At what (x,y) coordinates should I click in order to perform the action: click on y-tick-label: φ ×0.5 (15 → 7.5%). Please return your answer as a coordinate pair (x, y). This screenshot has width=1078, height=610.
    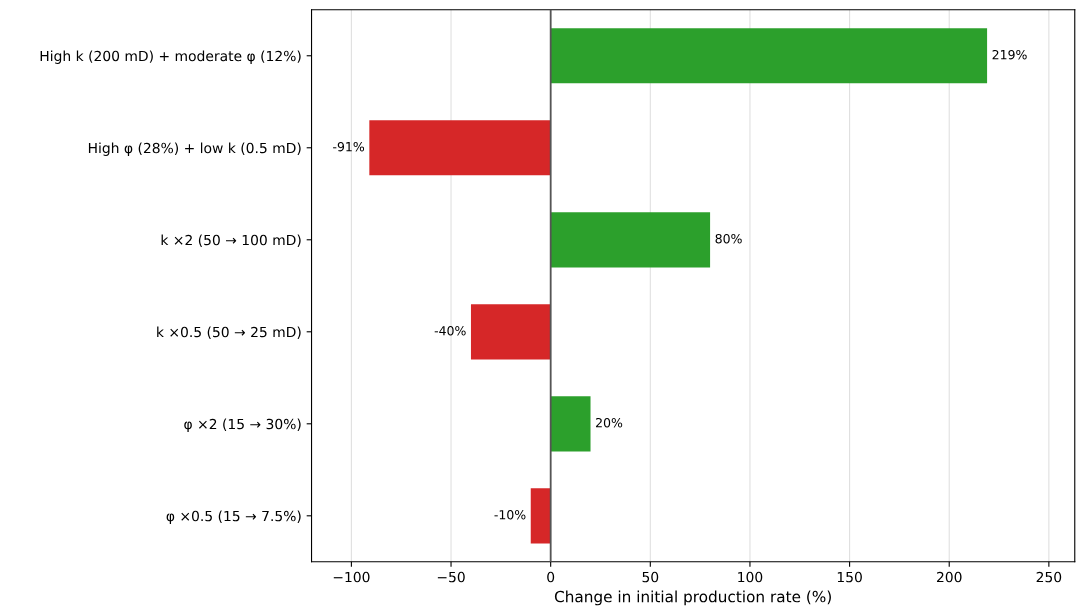
    Looking at the image, I should click on (233, 517).